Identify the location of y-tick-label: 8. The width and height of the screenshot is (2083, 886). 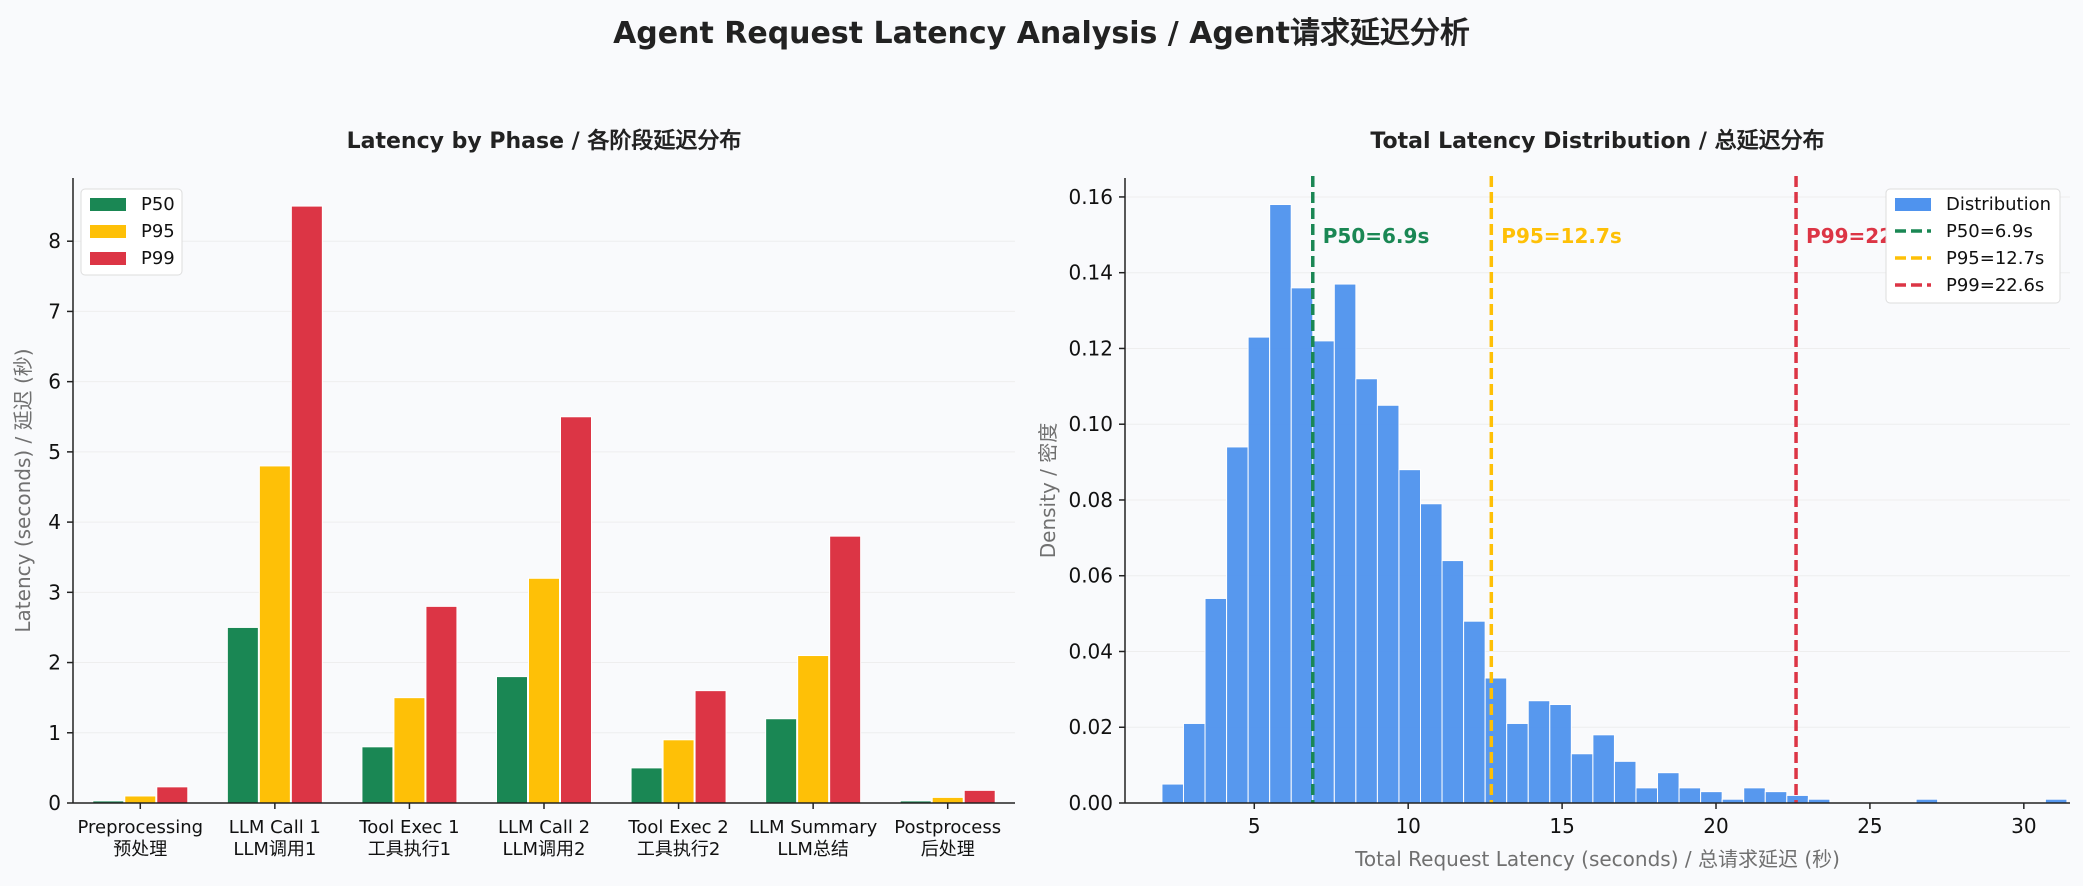
(54, 241).